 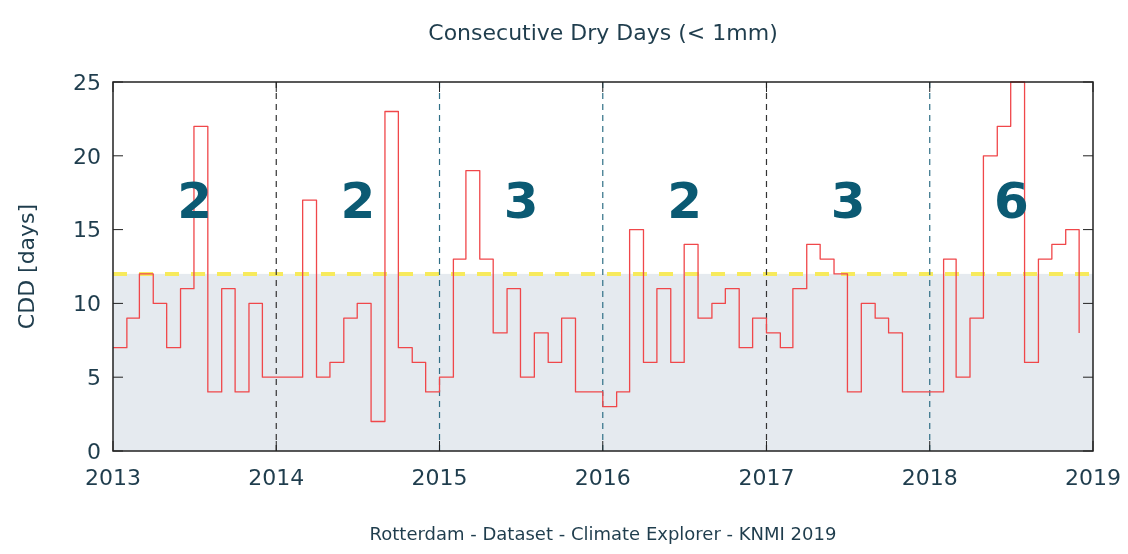 What do you see at coordinates (26, 266) in the screenshot?
I see `y-axis-title: CDD [days]` at bounding box center [26, 266].